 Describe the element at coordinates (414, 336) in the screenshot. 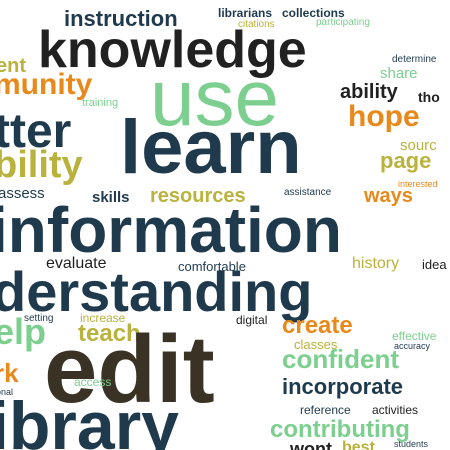

I see `word-effective: effective` at that location.